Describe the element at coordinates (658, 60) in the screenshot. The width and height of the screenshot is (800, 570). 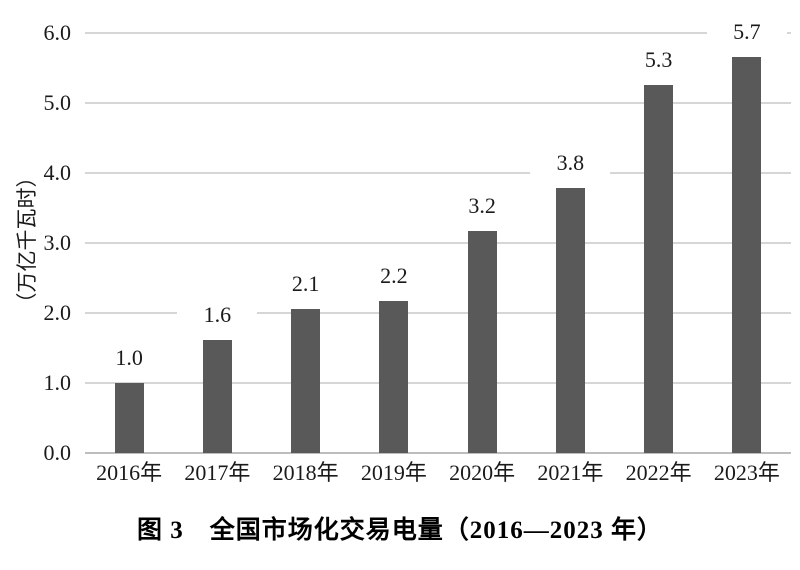
I see `bar-value-label: 5.3` at that location.